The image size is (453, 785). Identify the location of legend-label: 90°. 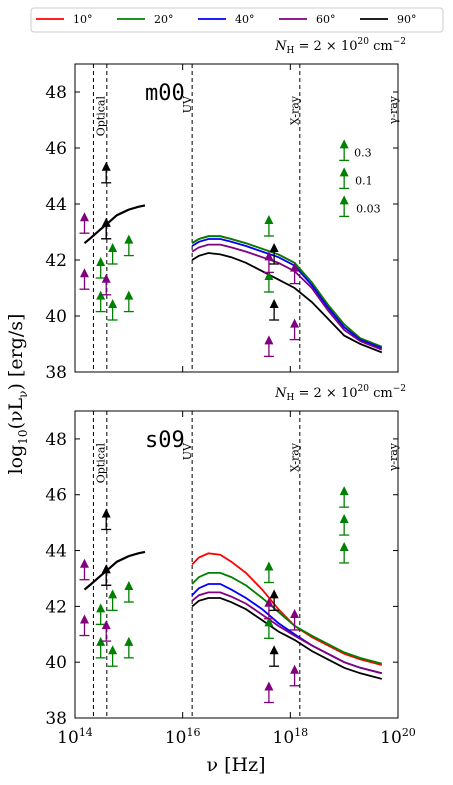
(407, 19).